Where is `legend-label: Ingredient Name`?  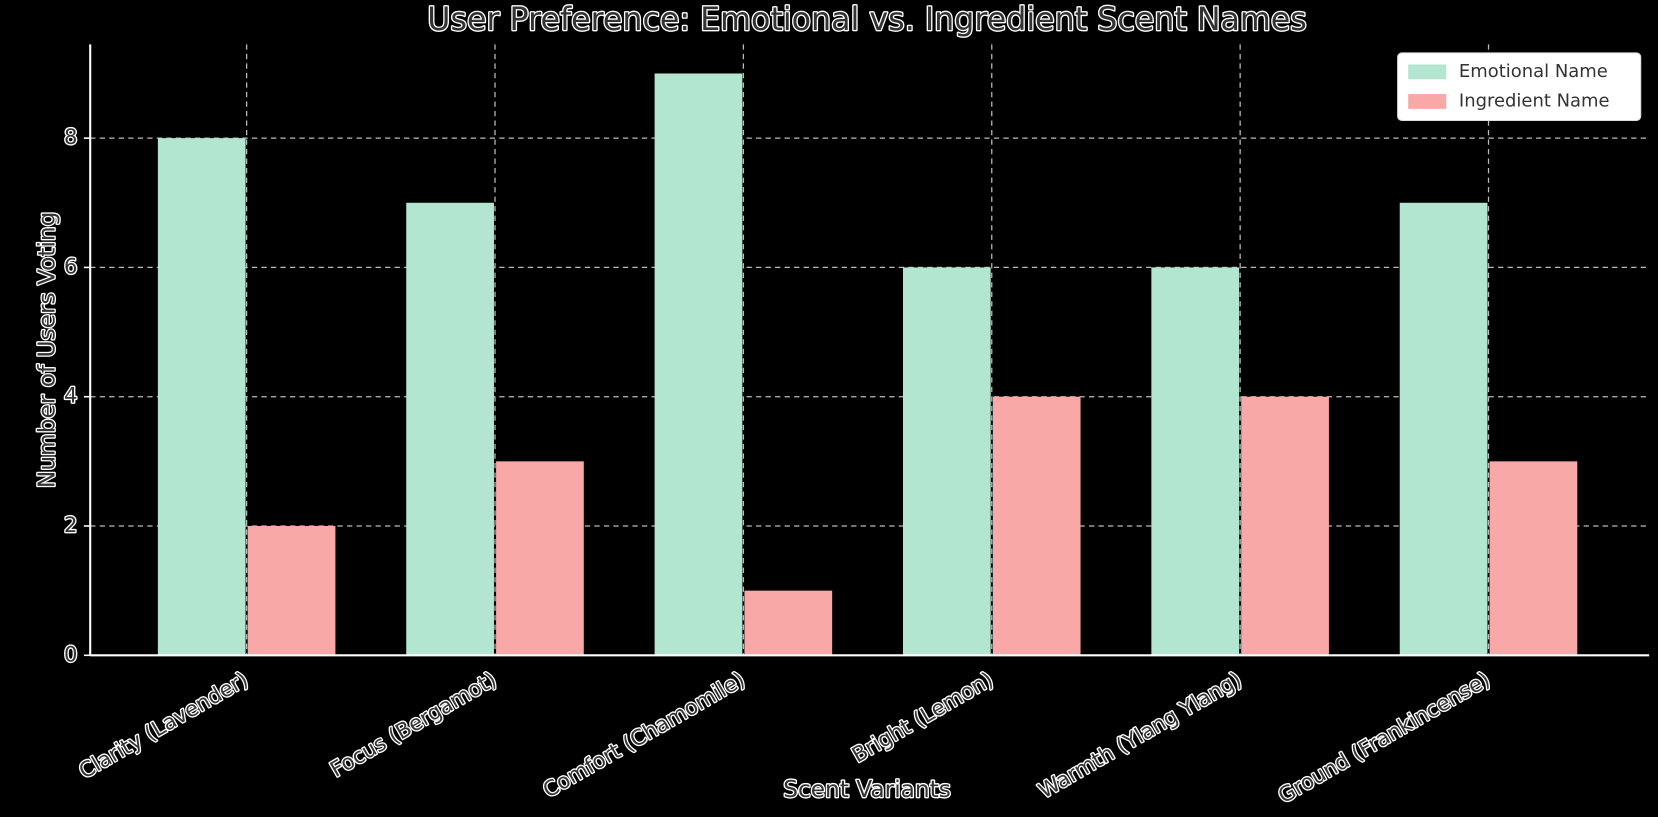
legend-label: Ingredient Name is located at coordinates (1534, 100).